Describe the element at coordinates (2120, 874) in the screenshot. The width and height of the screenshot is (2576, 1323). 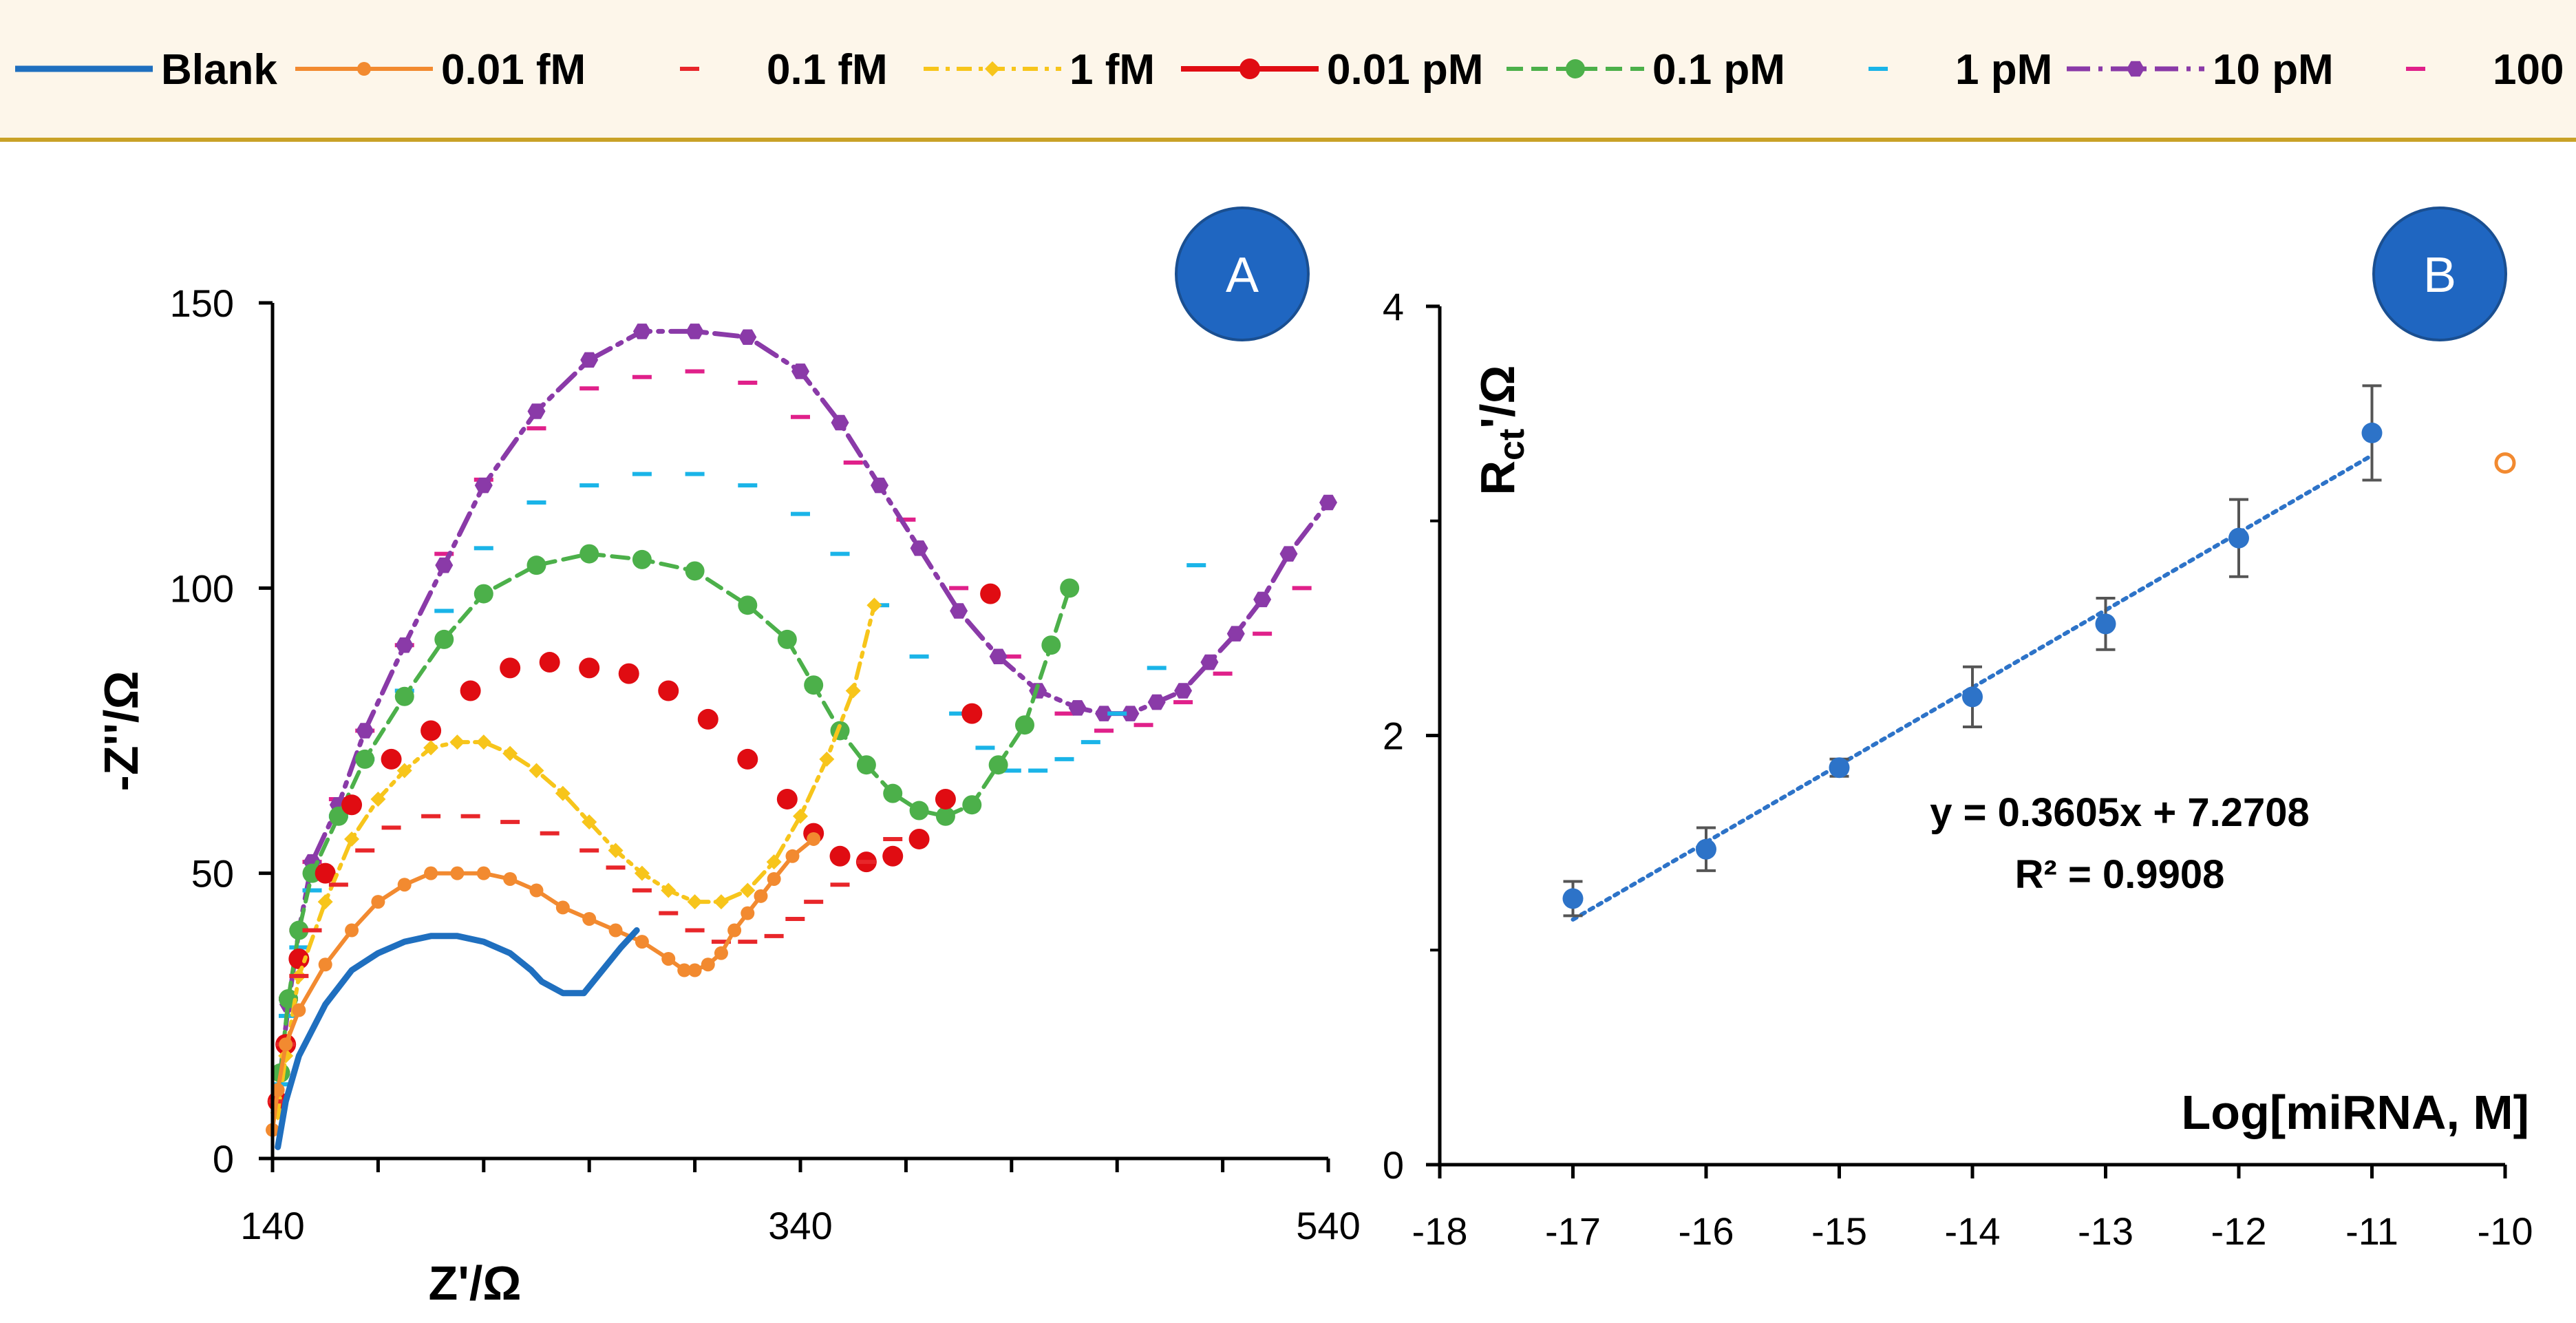
I see `r-squared: R² = 0.9908` at that location.